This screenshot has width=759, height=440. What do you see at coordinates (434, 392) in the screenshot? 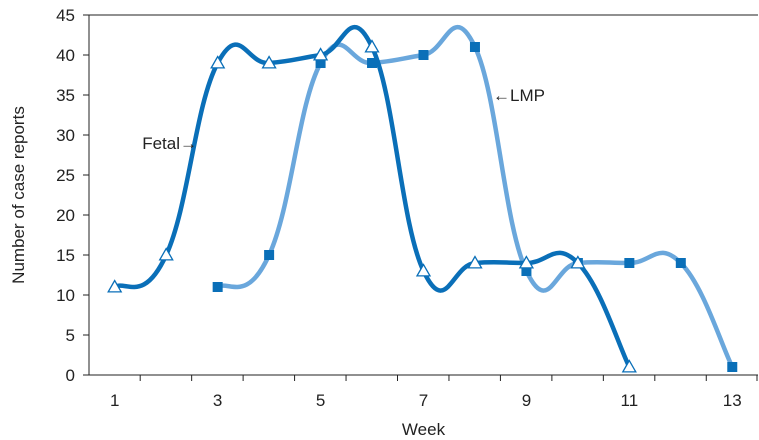
I see `x-ticks: 1 3 5 7 9 11 13` at bounding box center [434, 392].